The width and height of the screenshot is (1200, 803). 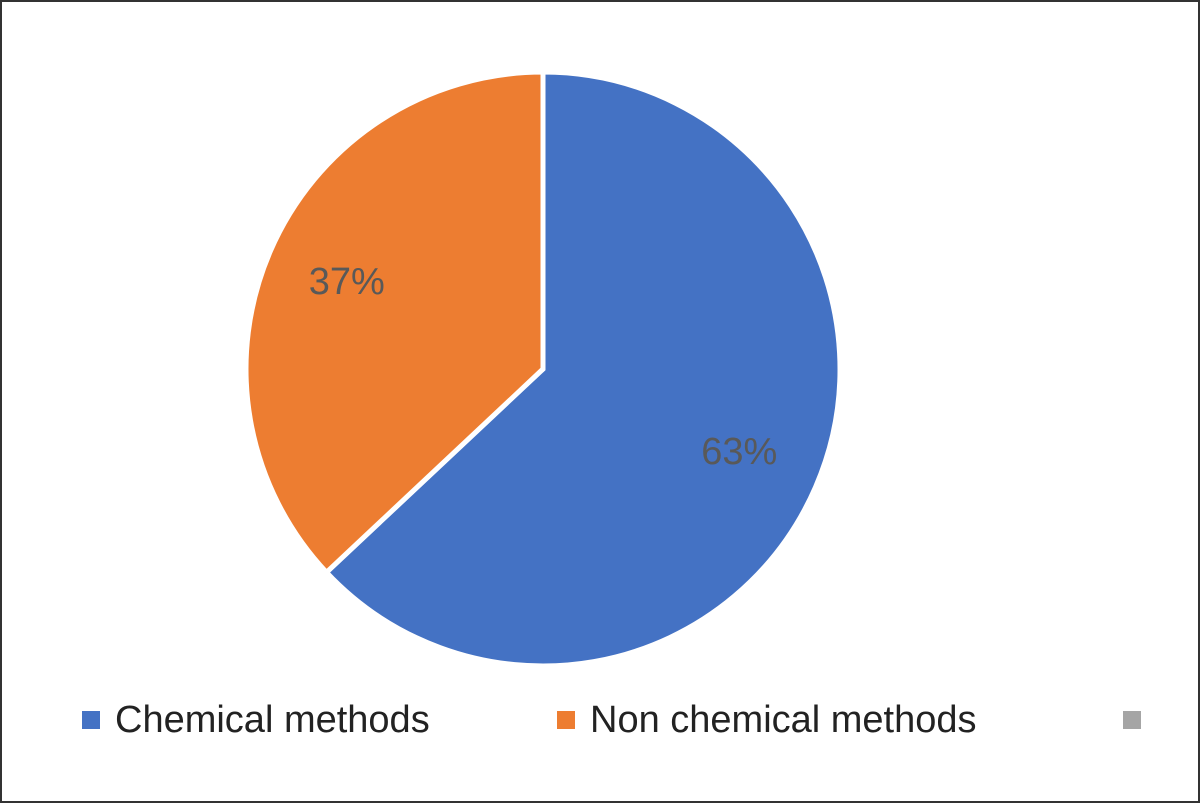 I want to click on data-label: 37%, so click(x=347, y=282).